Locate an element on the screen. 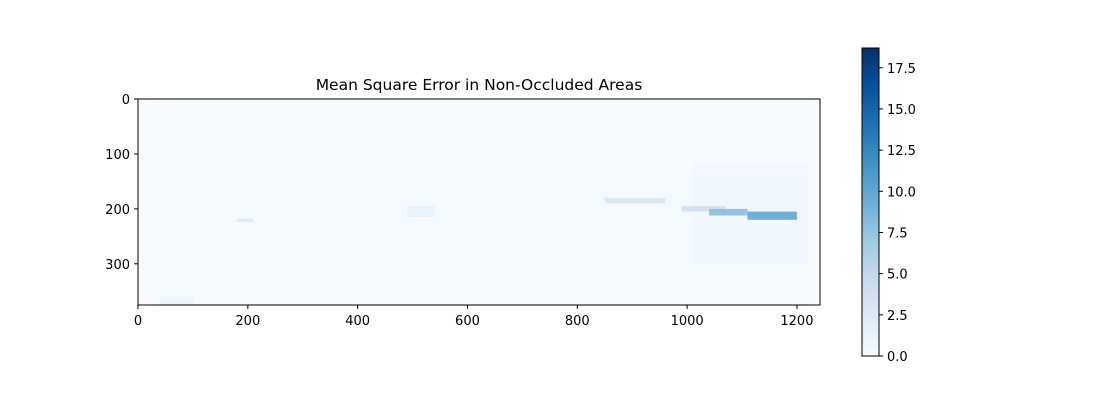 The width and height of the screenshot is (1100, 400). y-tick-label: 100 is located at coordinates (117, 155).